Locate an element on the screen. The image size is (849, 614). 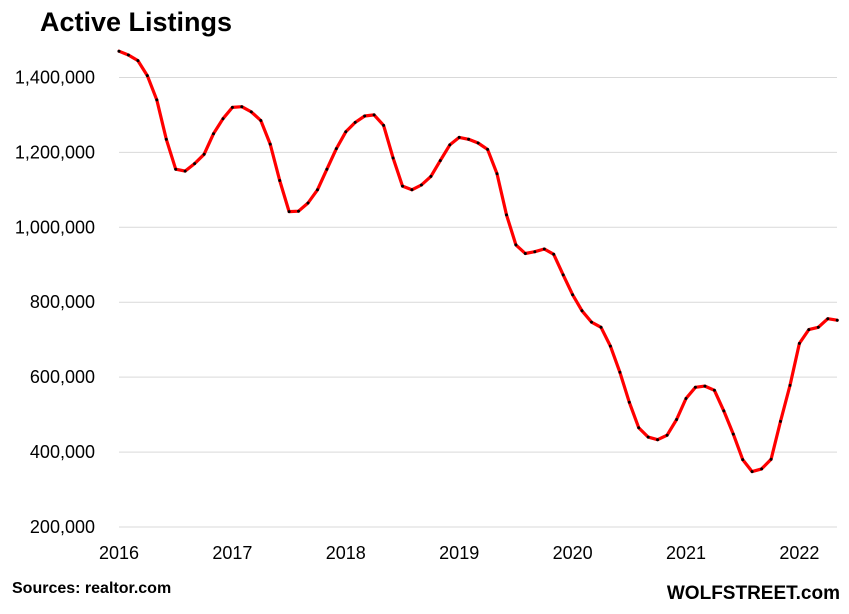
y-tick-label: 600,000 is located at coordinates (62, 377).